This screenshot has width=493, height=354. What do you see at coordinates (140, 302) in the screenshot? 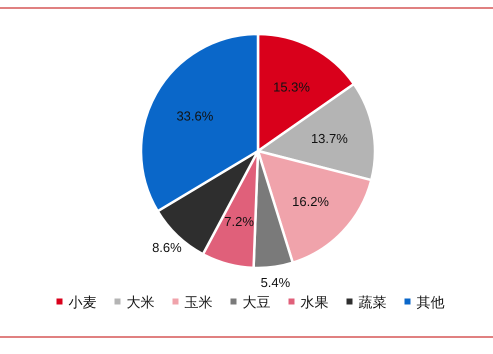
I see `legend-label: 大米` at bounding box center [140, 302].